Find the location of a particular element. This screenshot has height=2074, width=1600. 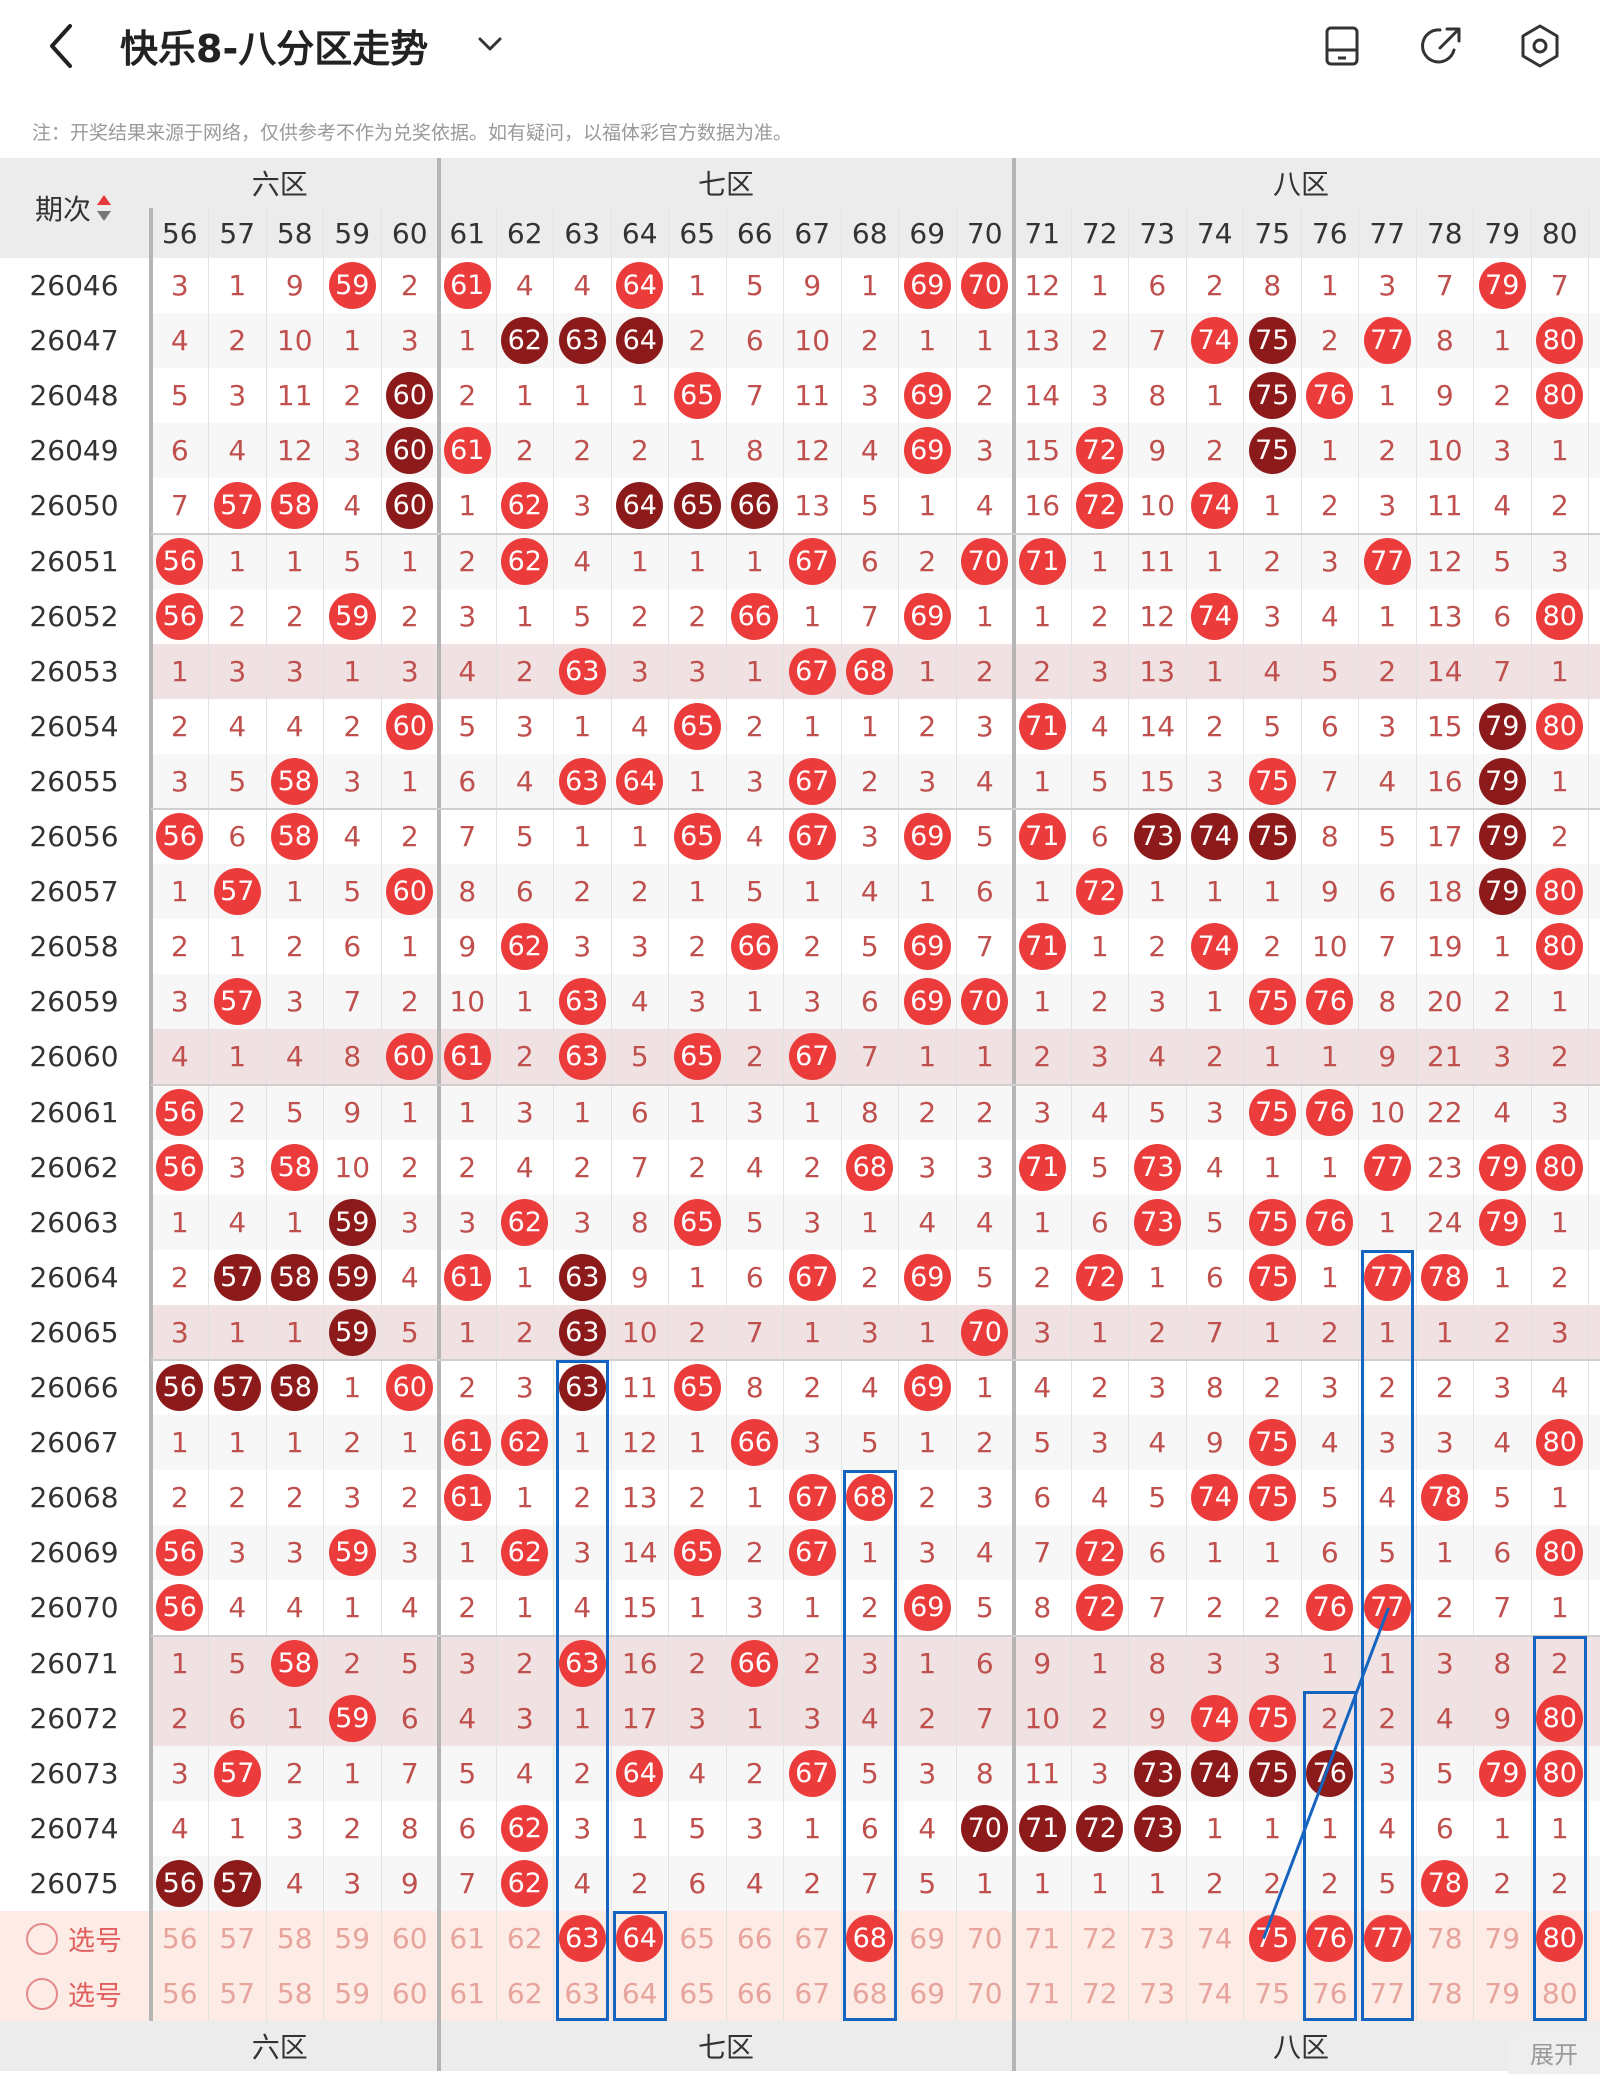

trend-cell: 79 is located at coordinates (1503, 1167).